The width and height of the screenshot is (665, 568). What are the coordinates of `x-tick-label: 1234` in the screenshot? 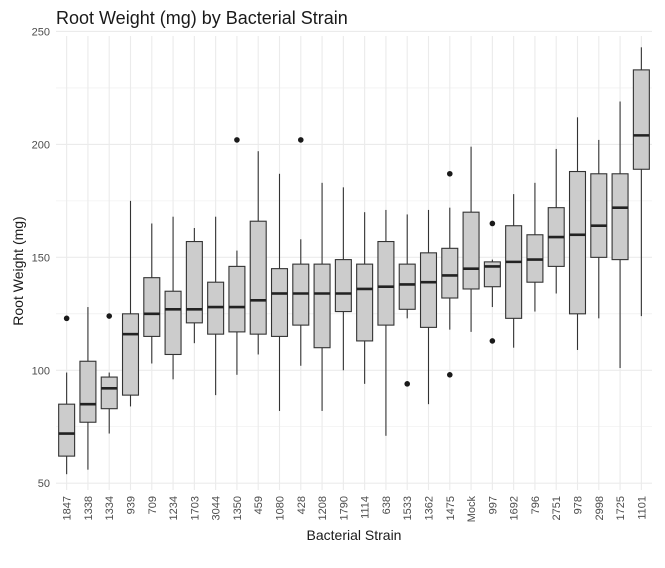 It's located at (174, 508).